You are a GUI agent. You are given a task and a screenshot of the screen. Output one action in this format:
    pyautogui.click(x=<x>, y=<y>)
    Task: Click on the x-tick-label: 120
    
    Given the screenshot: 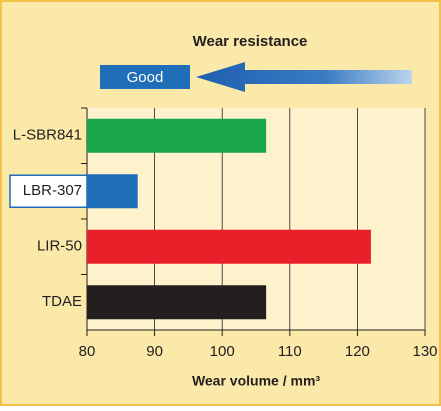 What is the action you would take?
    pyautogui.click(x=357, y=351)
    